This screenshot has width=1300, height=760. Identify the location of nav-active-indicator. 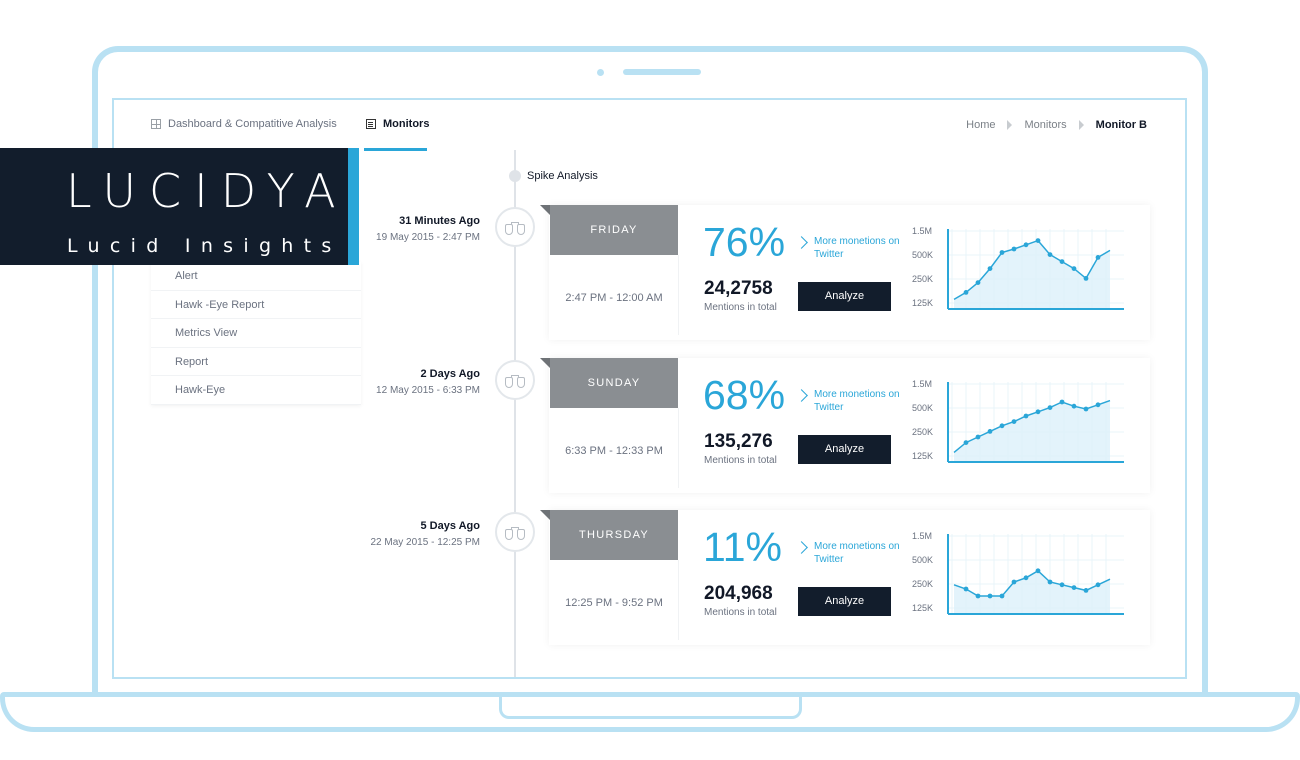
(395, 149).